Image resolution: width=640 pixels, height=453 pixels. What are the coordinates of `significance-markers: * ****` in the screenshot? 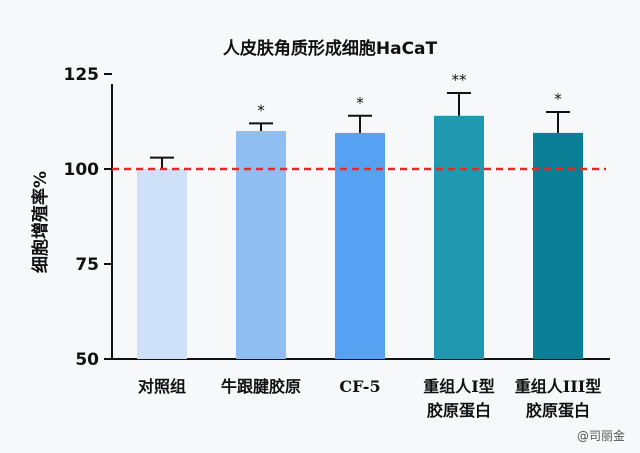 It's located at (409, 95).